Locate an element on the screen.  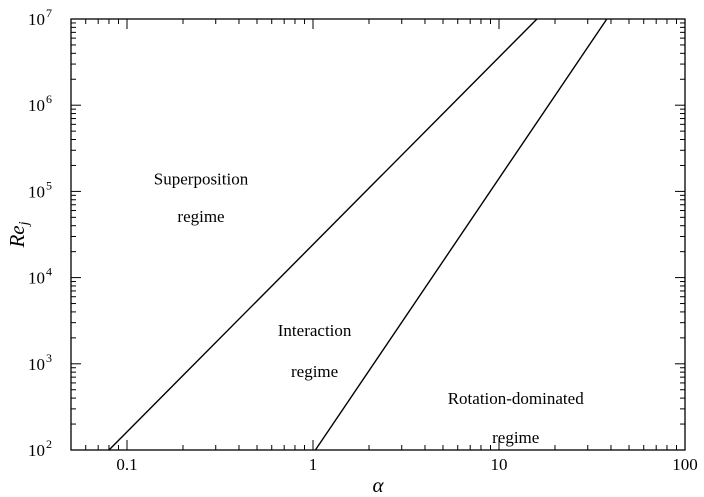
y-axis-title-sub: j is located at coordinates (24, 224).